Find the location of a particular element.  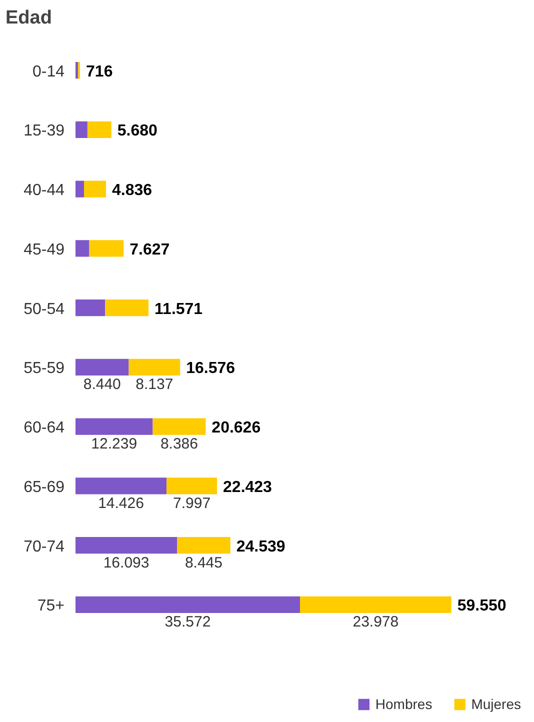

y-tick-label: 60-64 is located at coordinates (44, 428).